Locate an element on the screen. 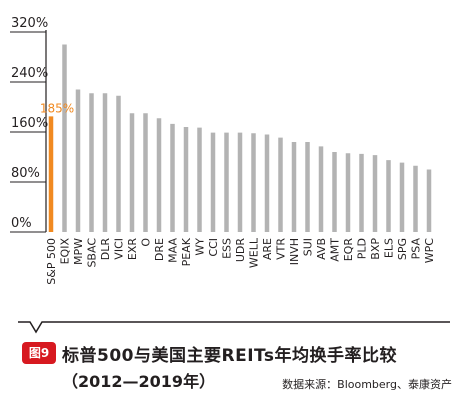 The height and width of the screenshot is (411, 468). bar-psa is located at coordinates (415, 198).